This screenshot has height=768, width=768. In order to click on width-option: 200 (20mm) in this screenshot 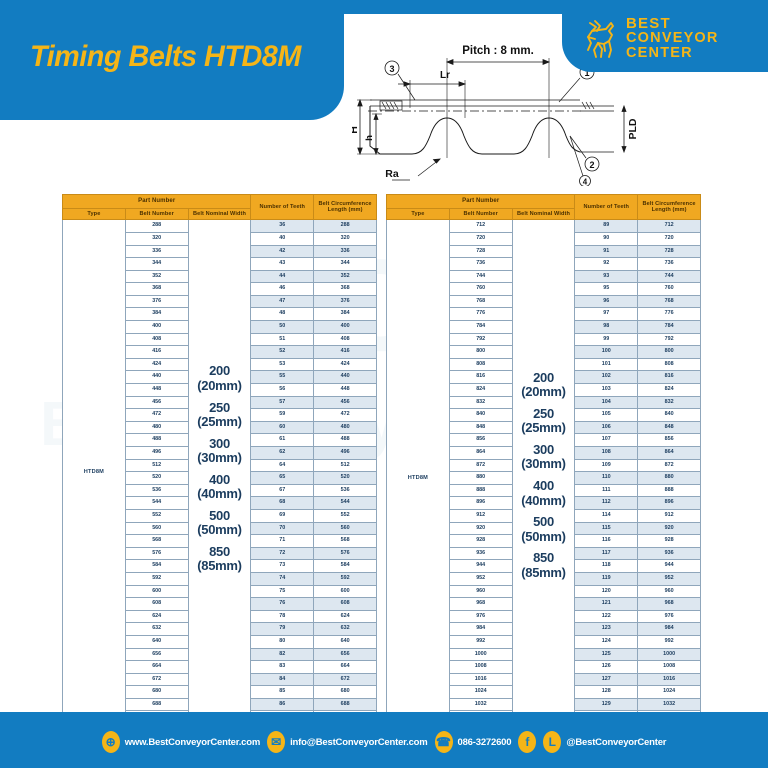, I will do `click(220, 378)`.